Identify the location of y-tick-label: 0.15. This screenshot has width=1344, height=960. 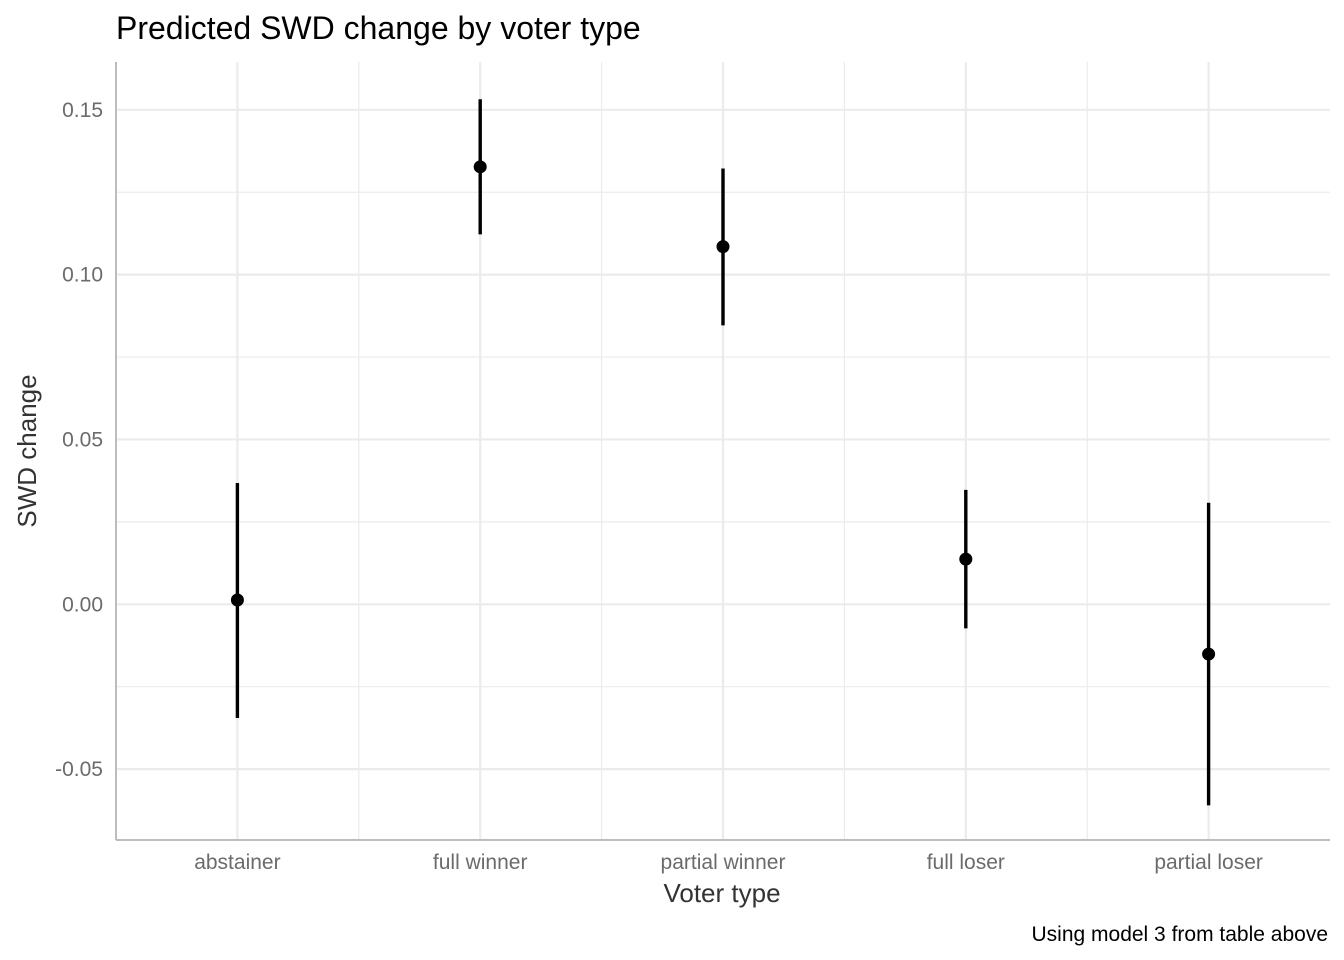
(82, 110).